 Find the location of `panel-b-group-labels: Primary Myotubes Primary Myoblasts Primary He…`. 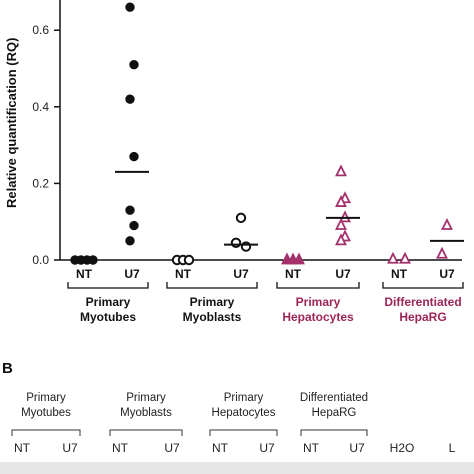

panel-b-group-labels: Primary Myotubes Primary Myoblasts Primary He… is located at coordinates (194, 405).